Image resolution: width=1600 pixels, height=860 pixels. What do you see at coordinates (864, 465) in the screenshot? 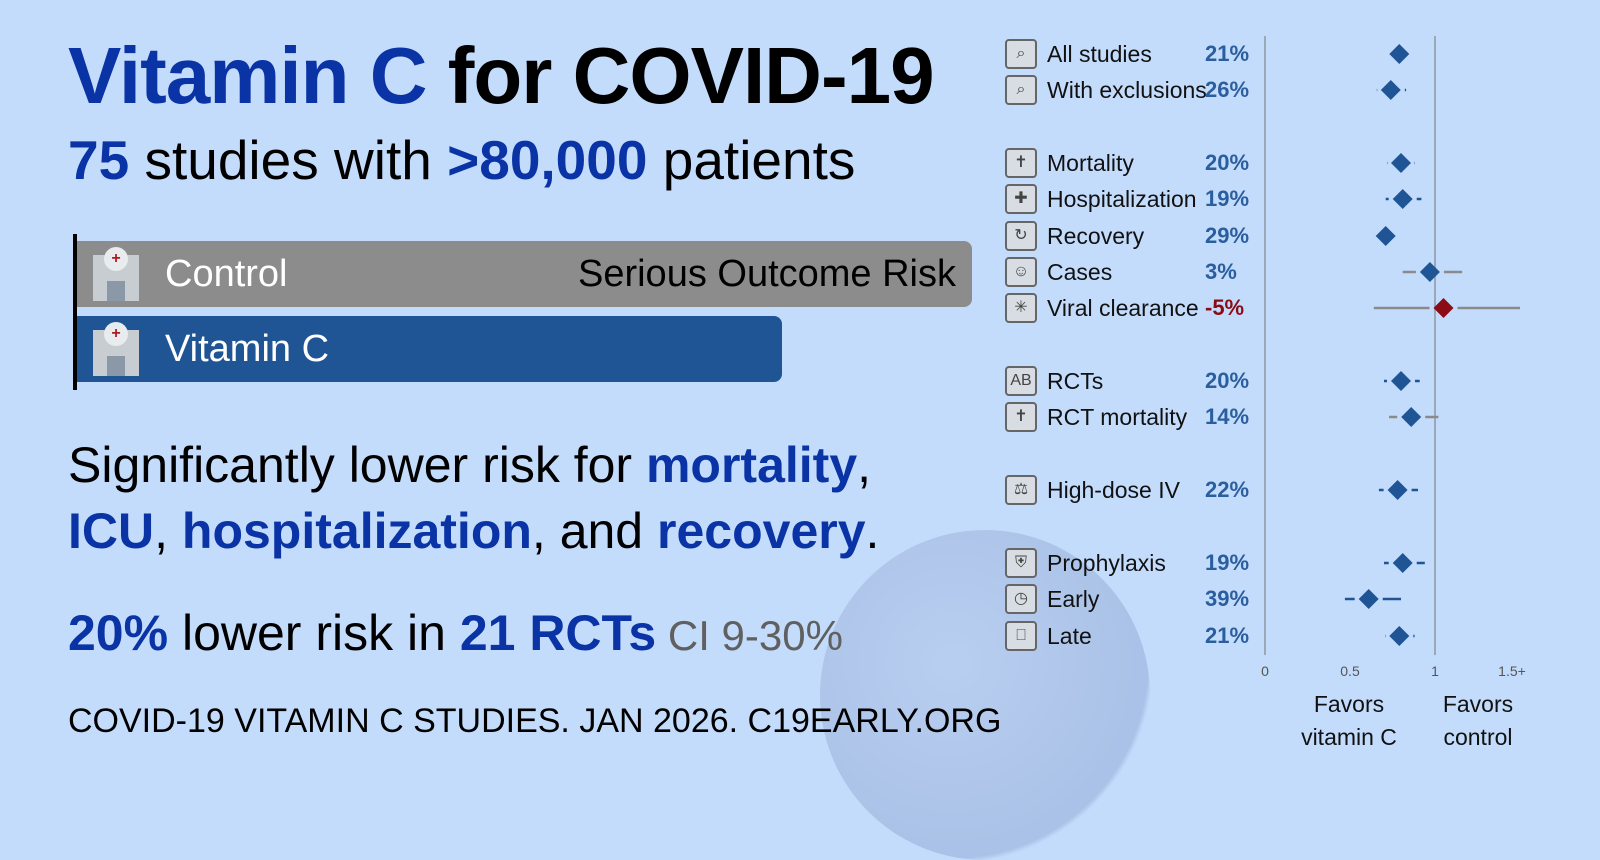
I see `finding-comma: ,` at bounding box center [864, 465].